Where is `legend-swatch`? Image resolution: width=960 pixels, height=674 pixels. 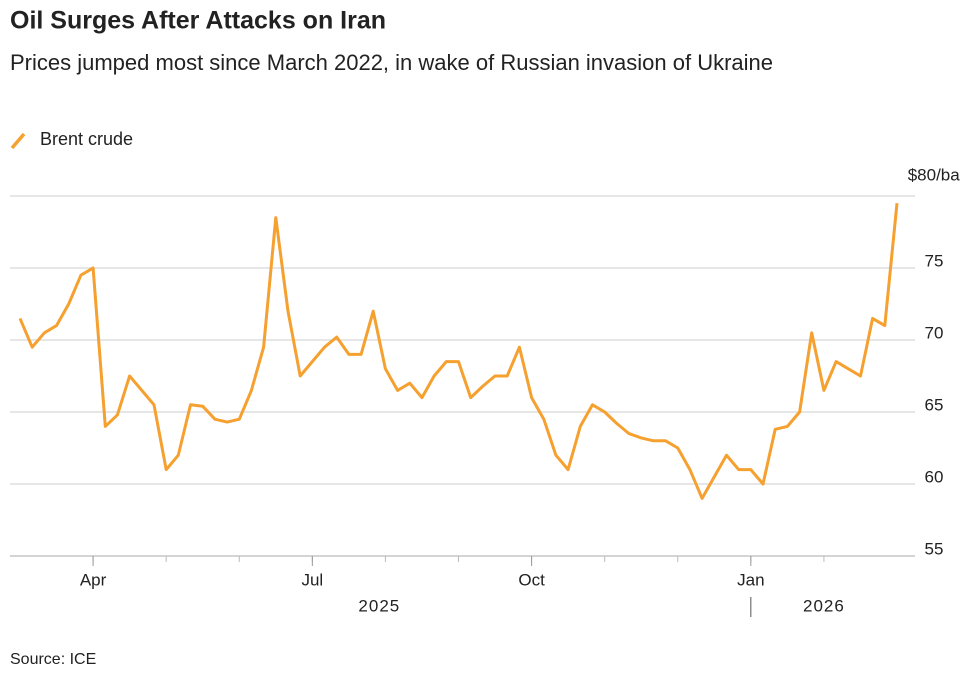 legend-swatch is located at coordinates (18, 141).